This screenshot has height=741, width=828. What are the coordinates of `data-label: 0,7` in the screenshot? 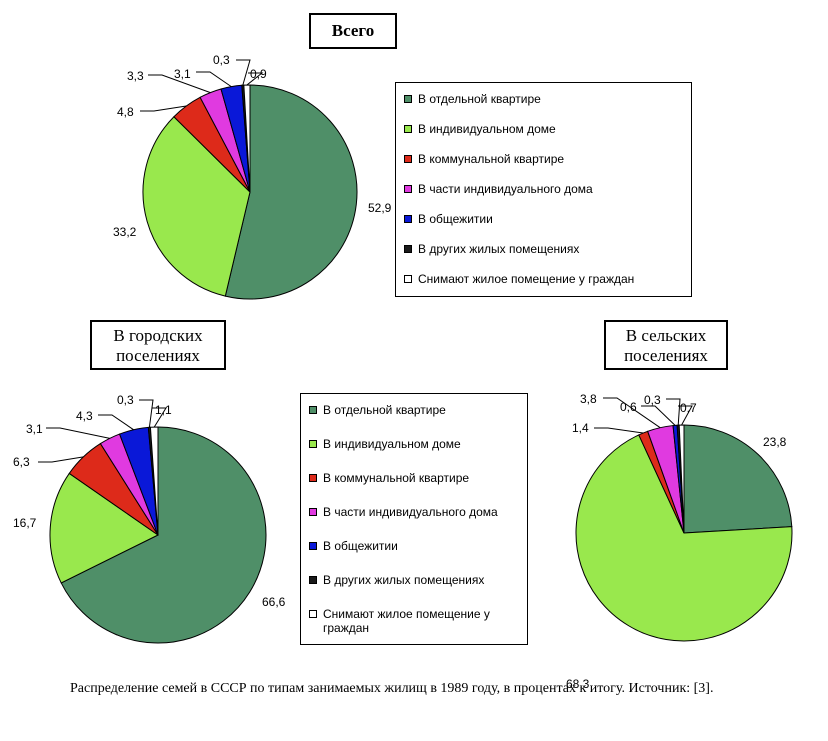 It's located at (688, 408).